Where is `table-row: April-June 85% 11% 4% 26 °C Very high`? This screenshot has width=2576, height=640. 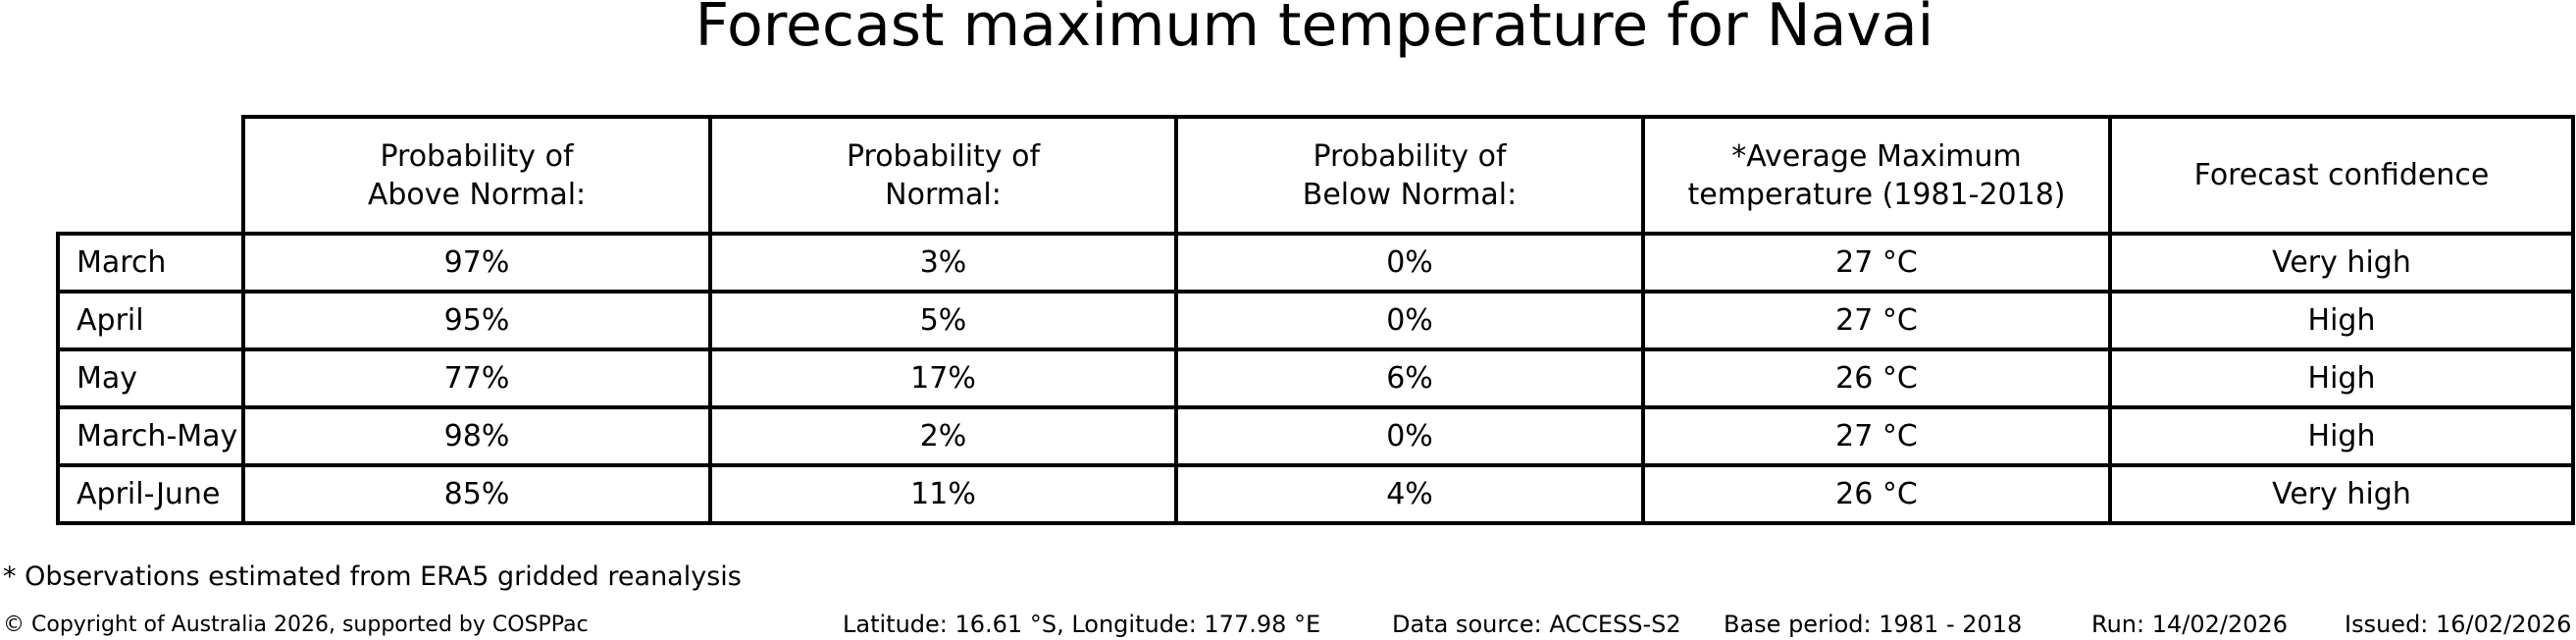
table-row: April-June 85% 11% 4% 26 °C Very high is located at coordinates (1315, 494).